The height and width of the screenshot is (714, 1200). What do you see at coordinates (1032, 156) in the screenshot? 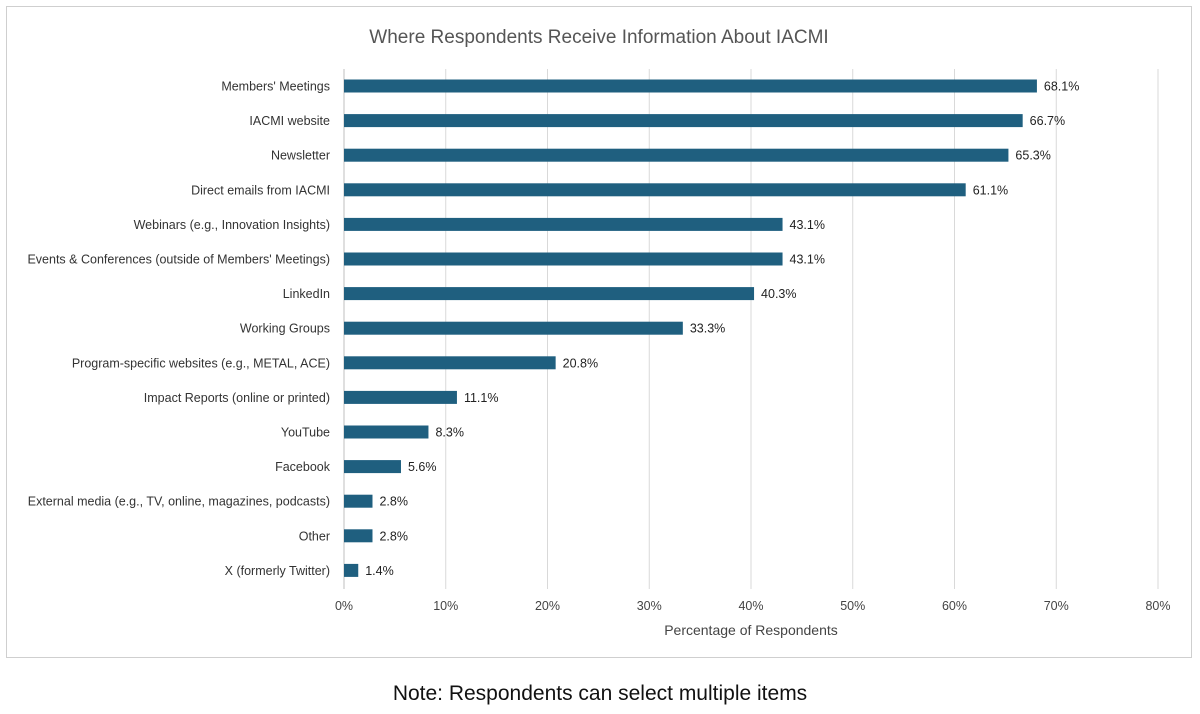
I see `data-label: 65.3%` at bounding box center [1032, 156].